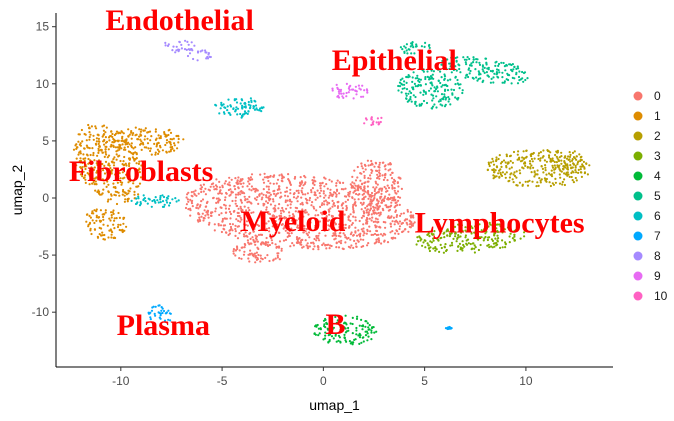 The width and height of the screenshot is (674, 421). What do you see at coordinates (373, 121) in the screenshot?
I see `cluster-10-points` at bounding box center [373, 121].